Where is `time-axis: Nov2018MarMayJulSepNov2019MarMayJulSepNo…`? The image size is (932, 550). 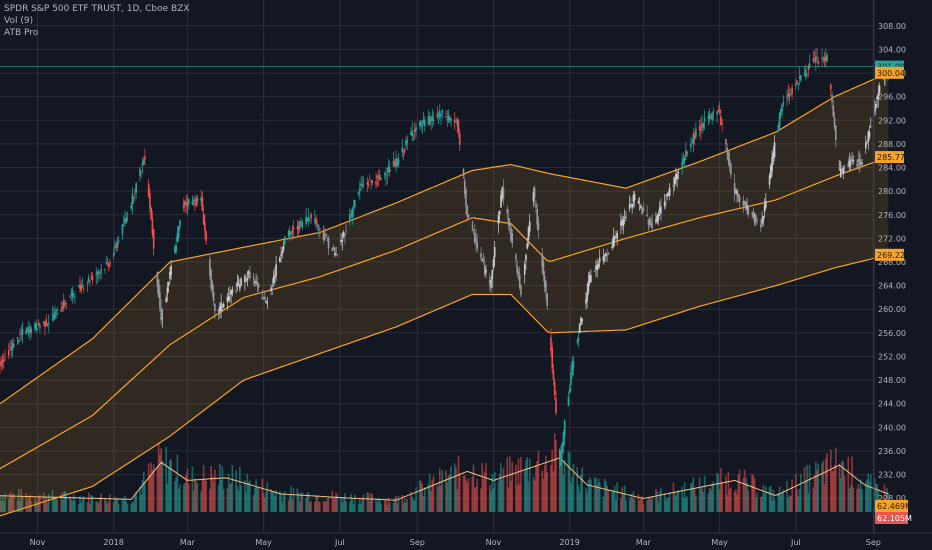
time-axis: Nov2018MarMayJulSepNov2019MarMayJulSepNo… is located at coordinates (466, 539).